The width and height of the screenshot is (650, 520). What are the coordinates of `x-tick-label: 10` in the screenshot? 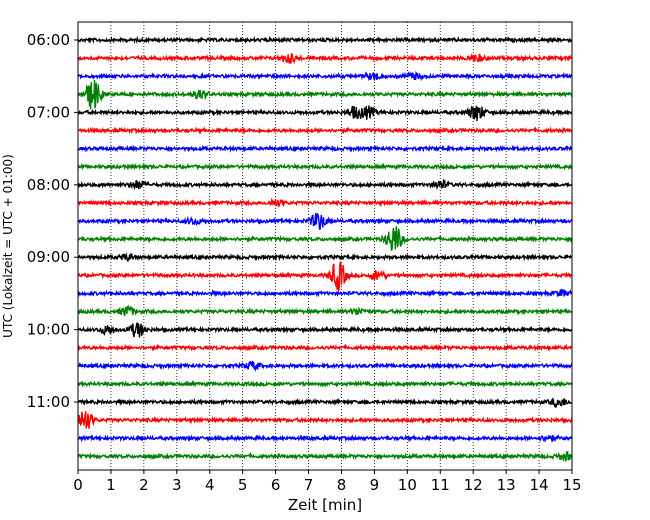 It's located at (407, 485).